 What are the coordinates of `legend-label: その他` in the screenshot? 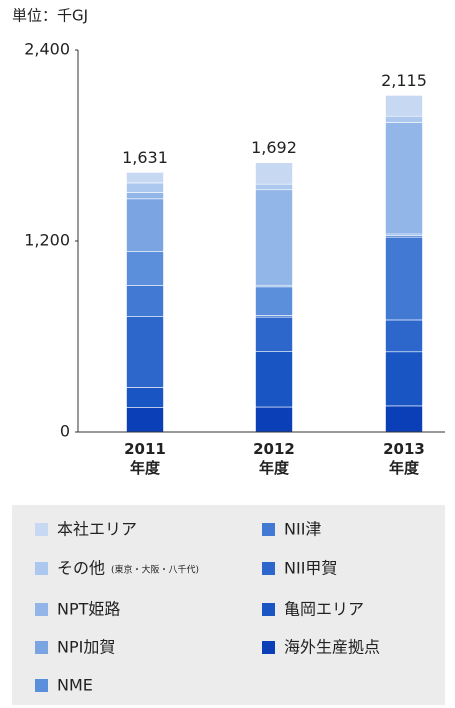 It's located at (81, 568).